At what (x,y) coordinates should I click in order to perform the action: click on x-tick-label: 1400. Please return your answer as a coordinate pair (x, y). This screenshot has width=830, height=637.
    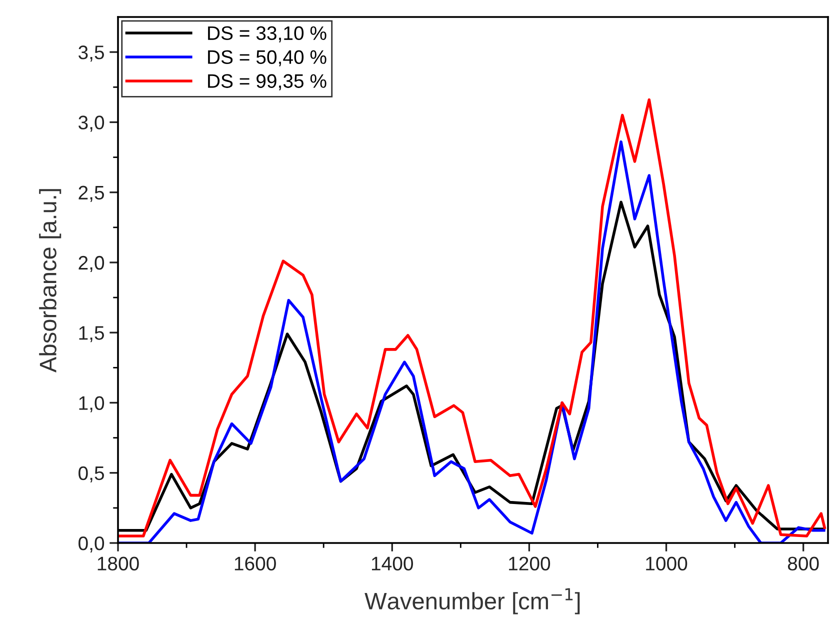
    Looking at the image, I should click on (392, 563).